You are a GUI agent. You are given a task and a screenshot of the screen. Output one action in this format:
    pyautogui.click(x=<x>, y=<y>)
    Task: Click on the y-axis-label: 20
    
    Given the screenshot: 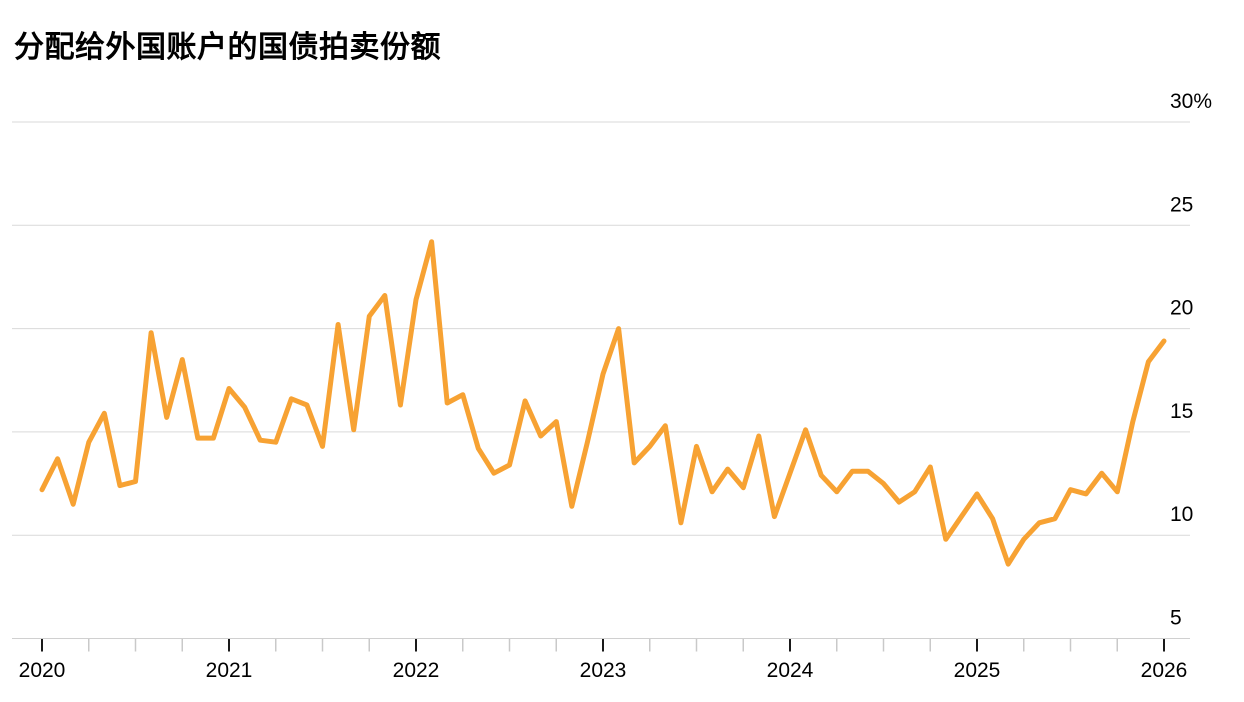 What is the action you would take?
    pyautogui.click(x=1181, y=308)
    